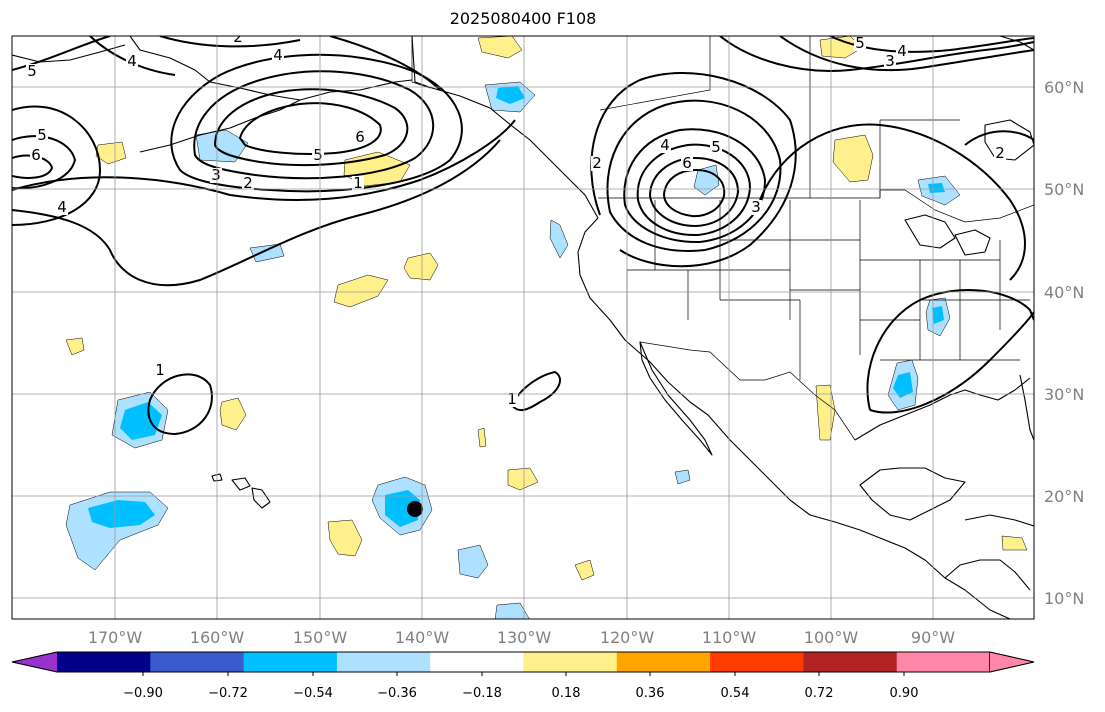  I want to click on deep-blue-tennessee, so click(938, 315).